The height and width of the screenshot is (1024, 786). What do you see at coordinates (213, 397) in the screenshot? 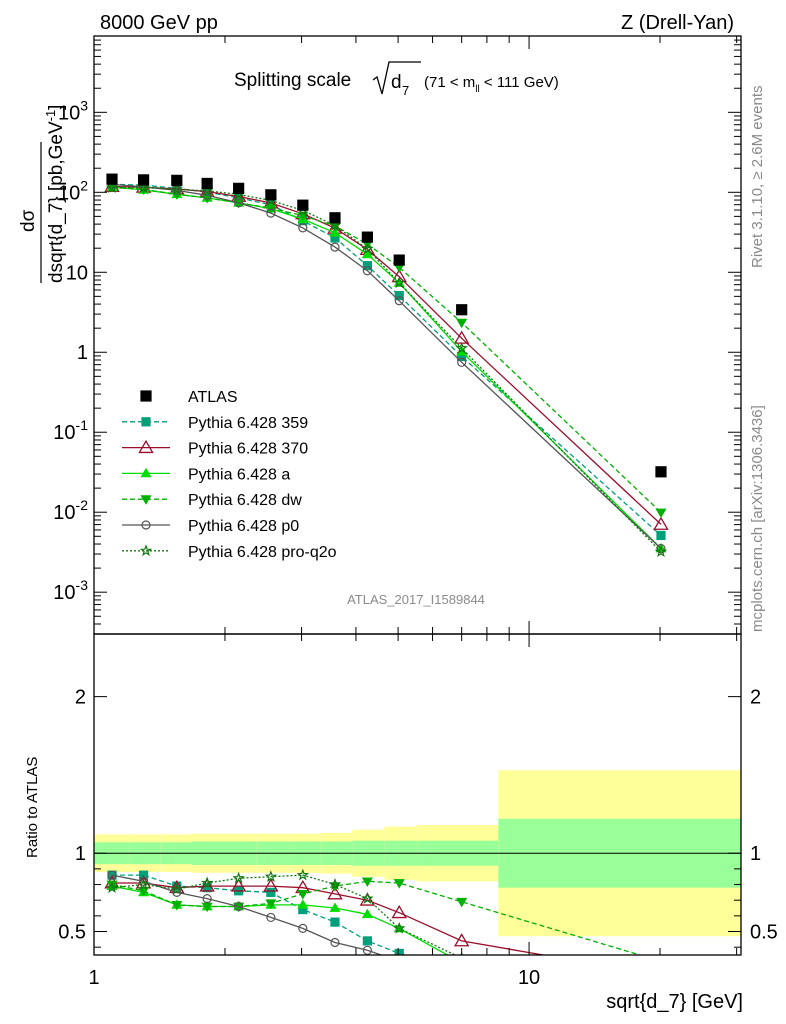
I see `legend-label-atlas: ATLAS` at bounding box center [213, 397].